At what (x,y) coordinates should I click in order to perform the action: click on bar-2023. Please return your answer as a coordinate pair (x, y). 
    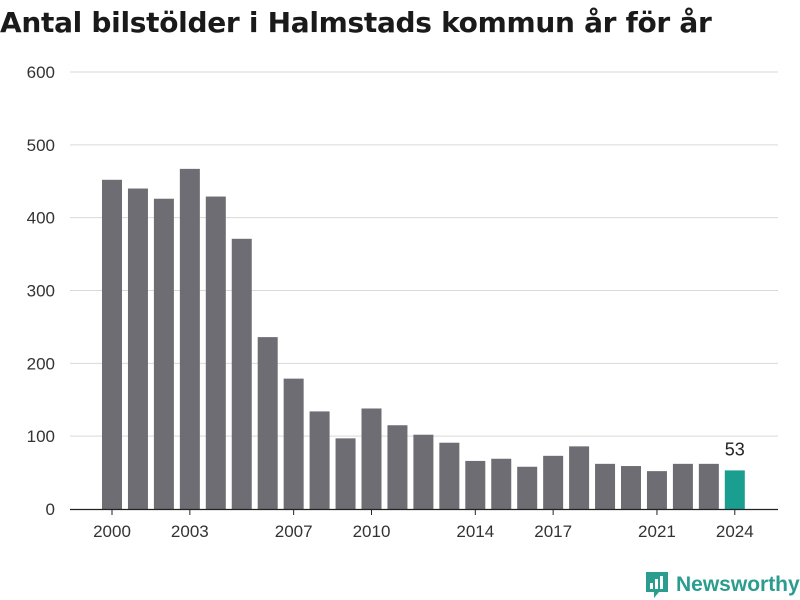
    Looking at the image, I should click on (708, 486).